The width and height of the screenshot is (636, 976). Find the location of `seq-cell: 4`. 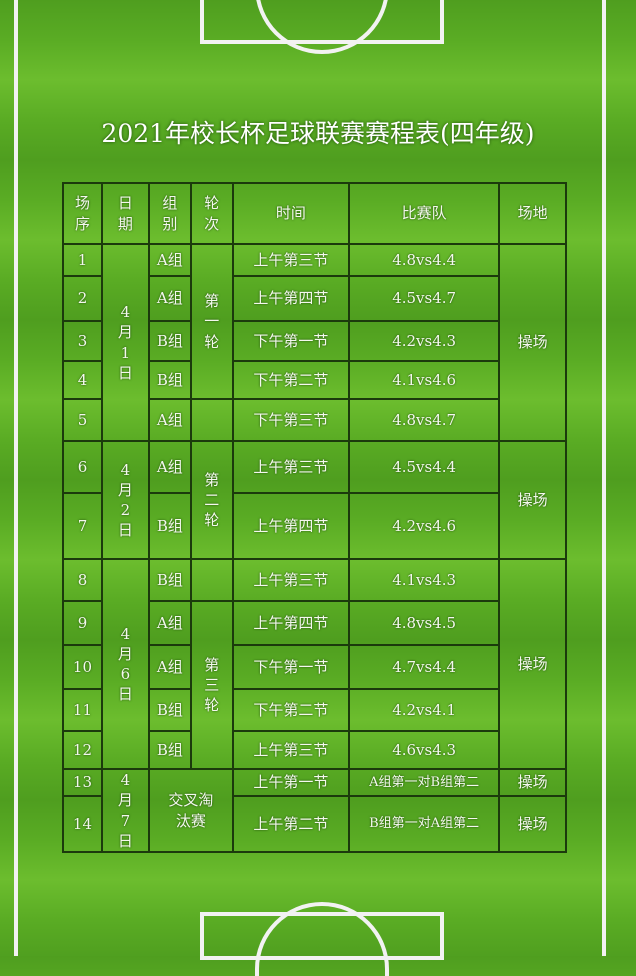

seq-cell: 4 is located at coordinates (82, 380).